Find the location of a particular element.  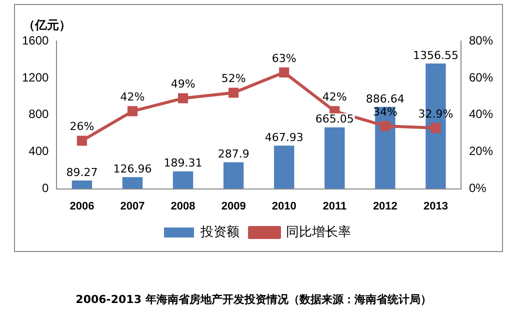

x-tick-label: 2010 is located at coordinates (284, 206).